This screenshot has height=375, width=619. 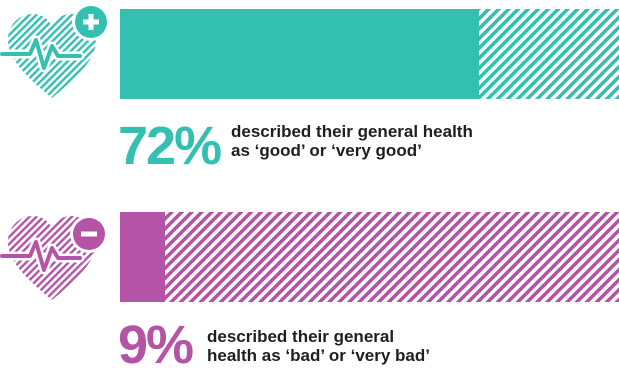 What do you see at coordinates (326, 150) in the screenshot?
I see `good-health-description-line-2: as ‘good’ or ‘very good’` at bounding box center [326, 150].